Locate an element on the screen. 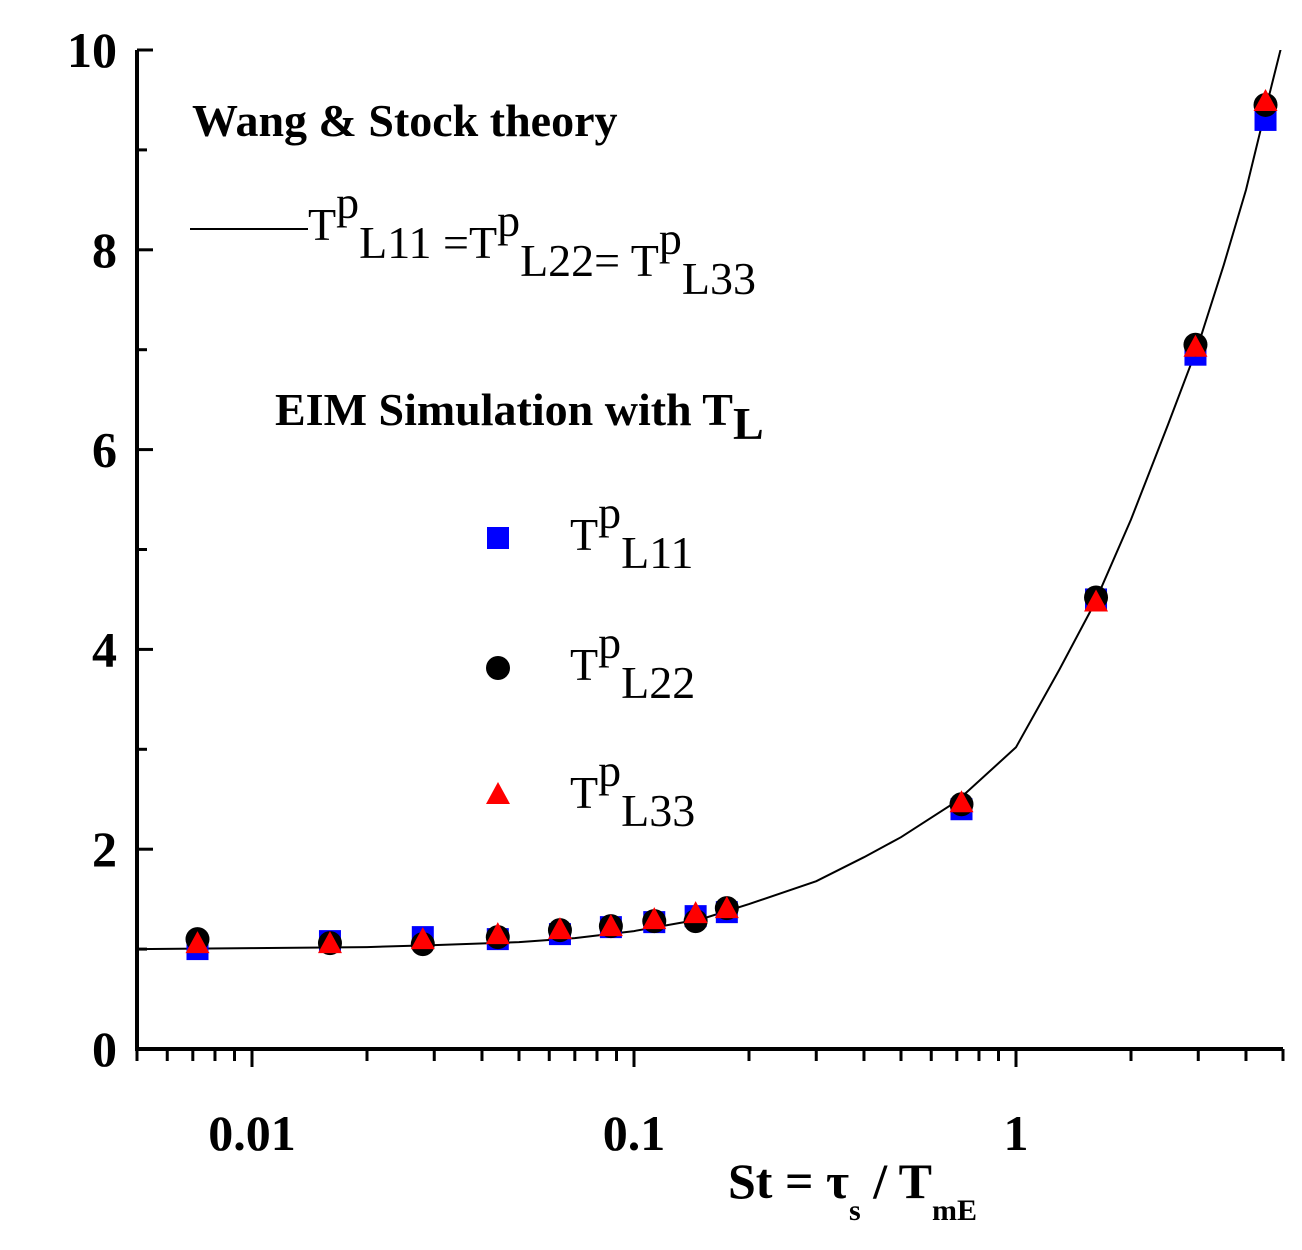 The width and height of the screenshot is (1302, 1250). x-tick-label: 0.01 is located at coordinates (252, 1133).